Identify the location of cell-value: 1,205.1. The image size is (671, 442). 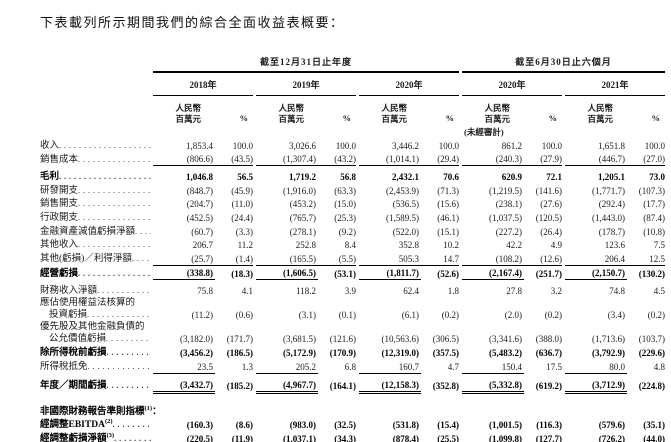
(612, 177).